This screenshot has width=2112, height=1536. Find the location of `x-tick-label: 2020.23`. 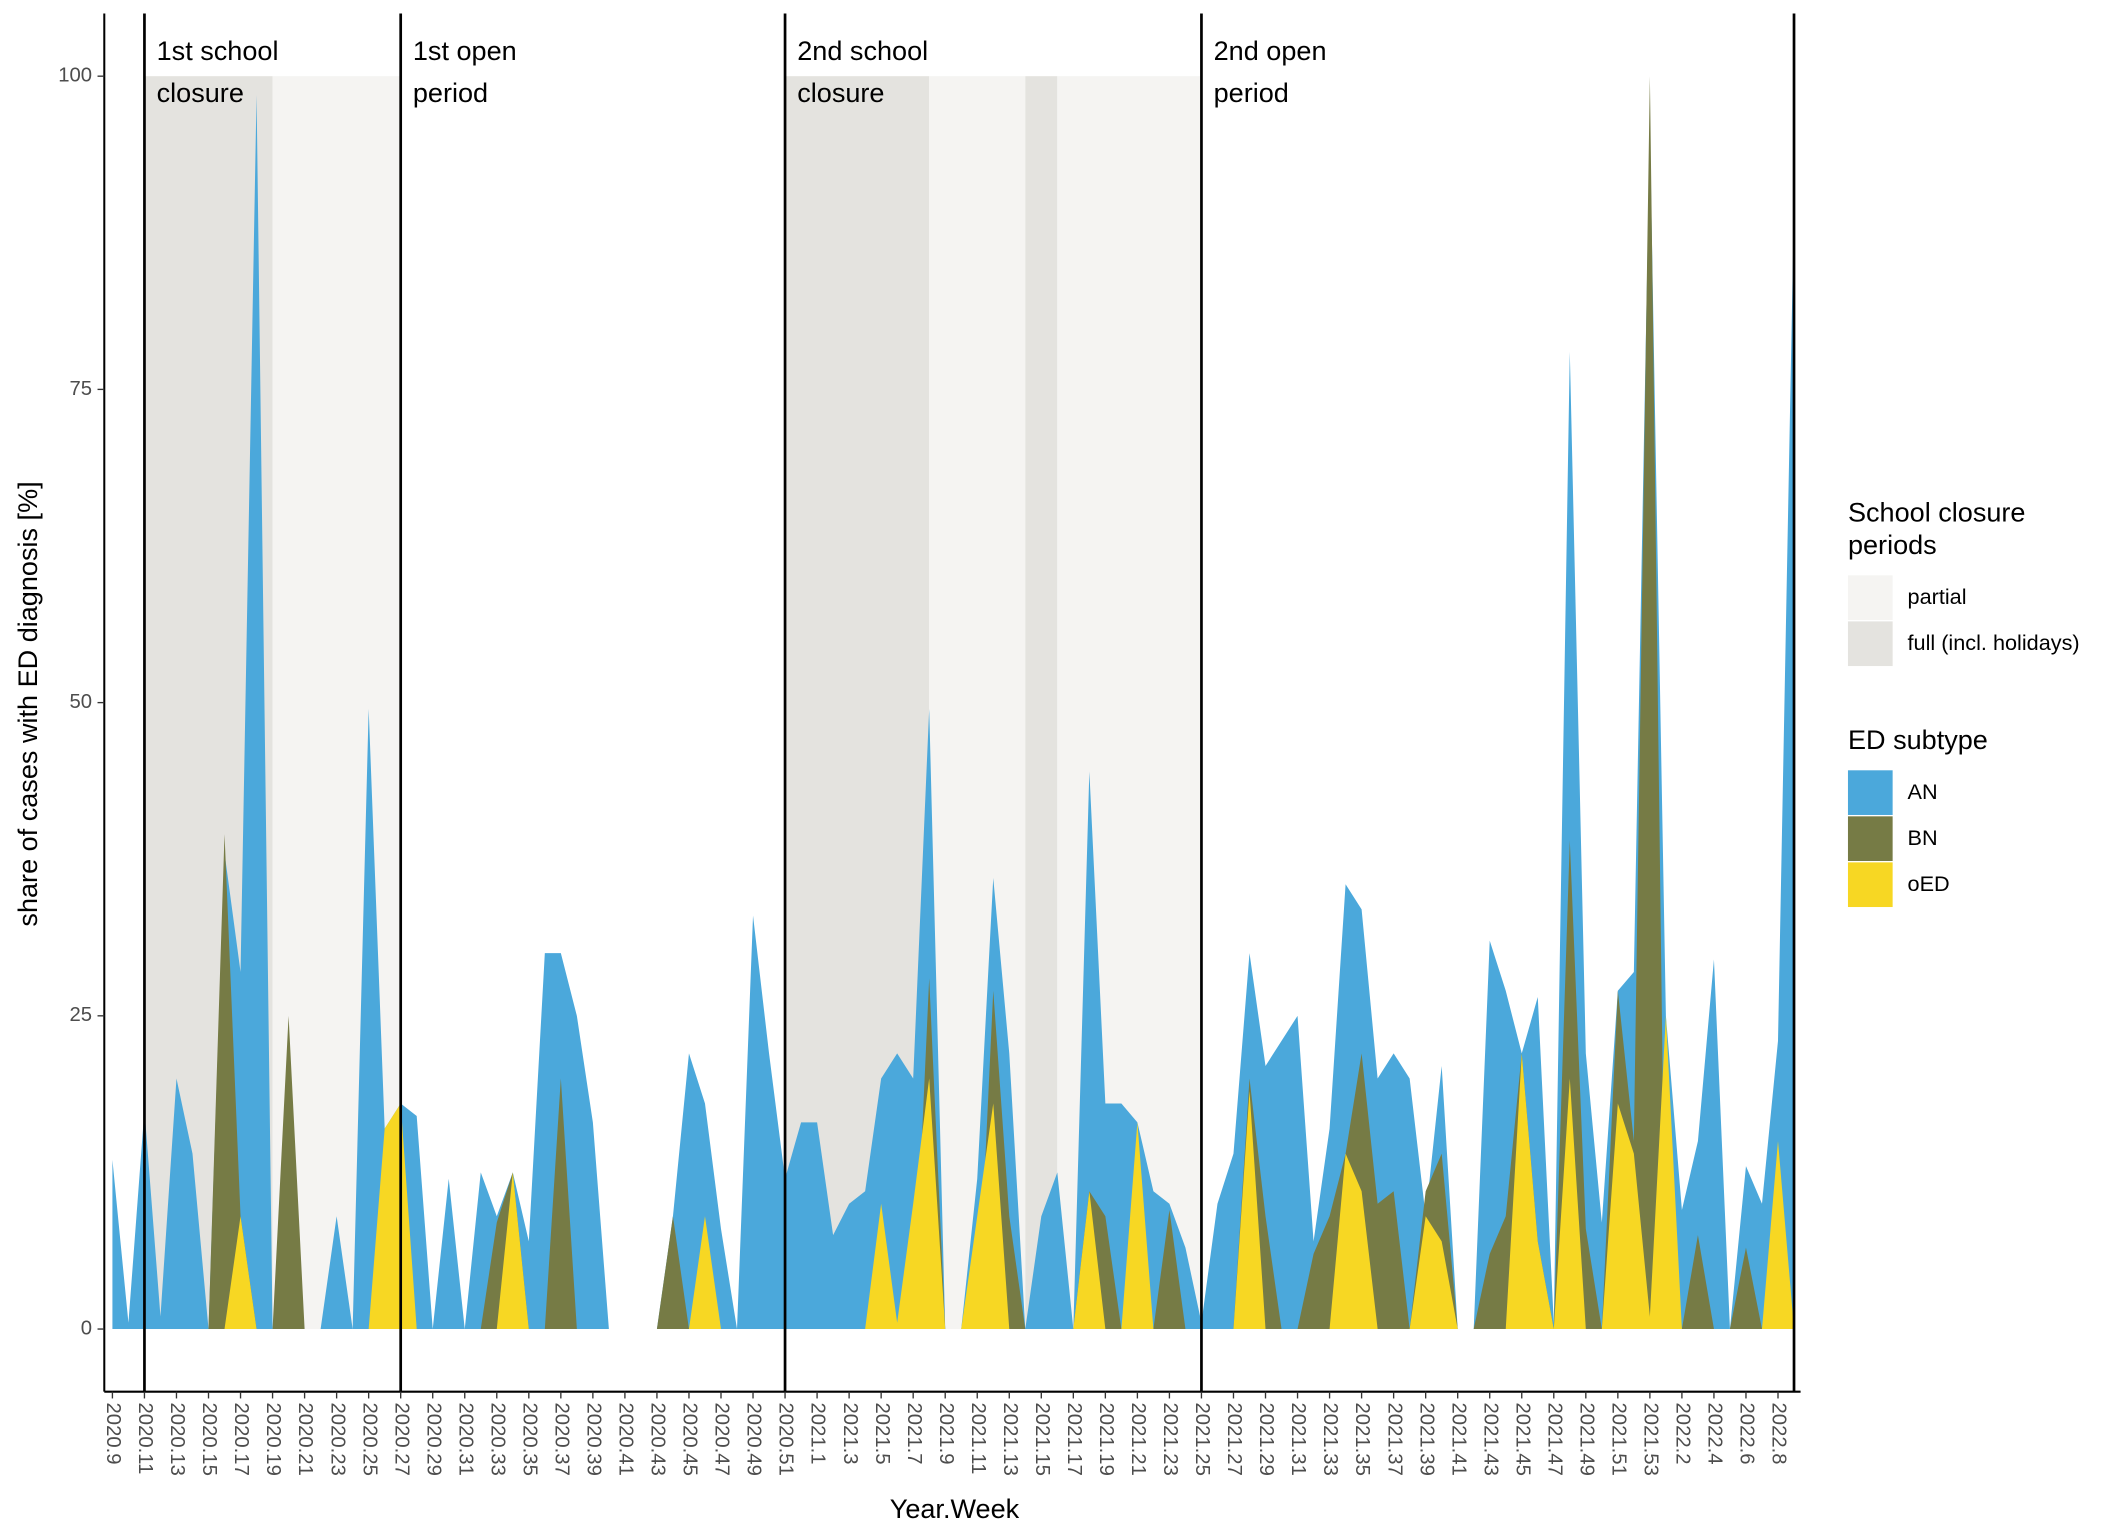

x-tick-label: 2020.23 is located at coordinates (337, 1439).